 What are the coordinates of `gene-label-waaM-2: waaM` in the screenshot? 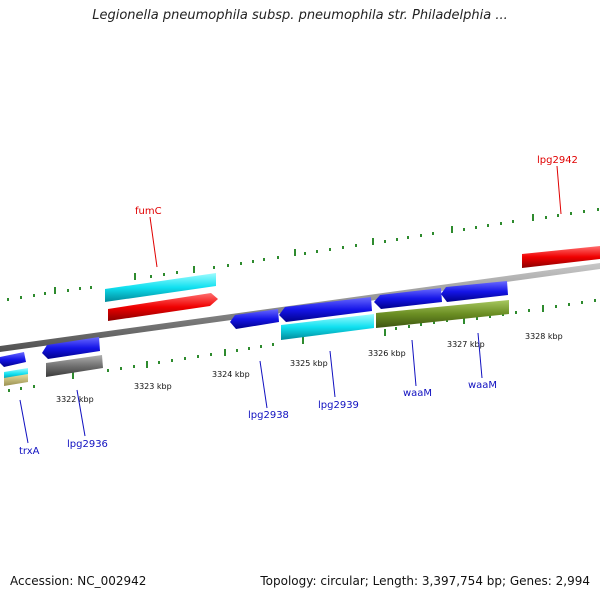 It's located at (482, 385).